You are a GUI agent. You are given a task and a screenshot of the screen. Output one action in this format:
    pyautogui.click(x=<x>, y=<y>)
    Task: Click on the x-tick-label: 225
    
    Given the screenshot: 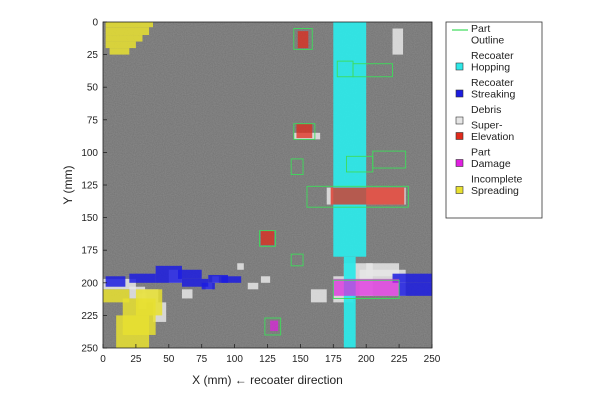 What is the action you would take?
    pyautogui.click(x=399, y=359)
    